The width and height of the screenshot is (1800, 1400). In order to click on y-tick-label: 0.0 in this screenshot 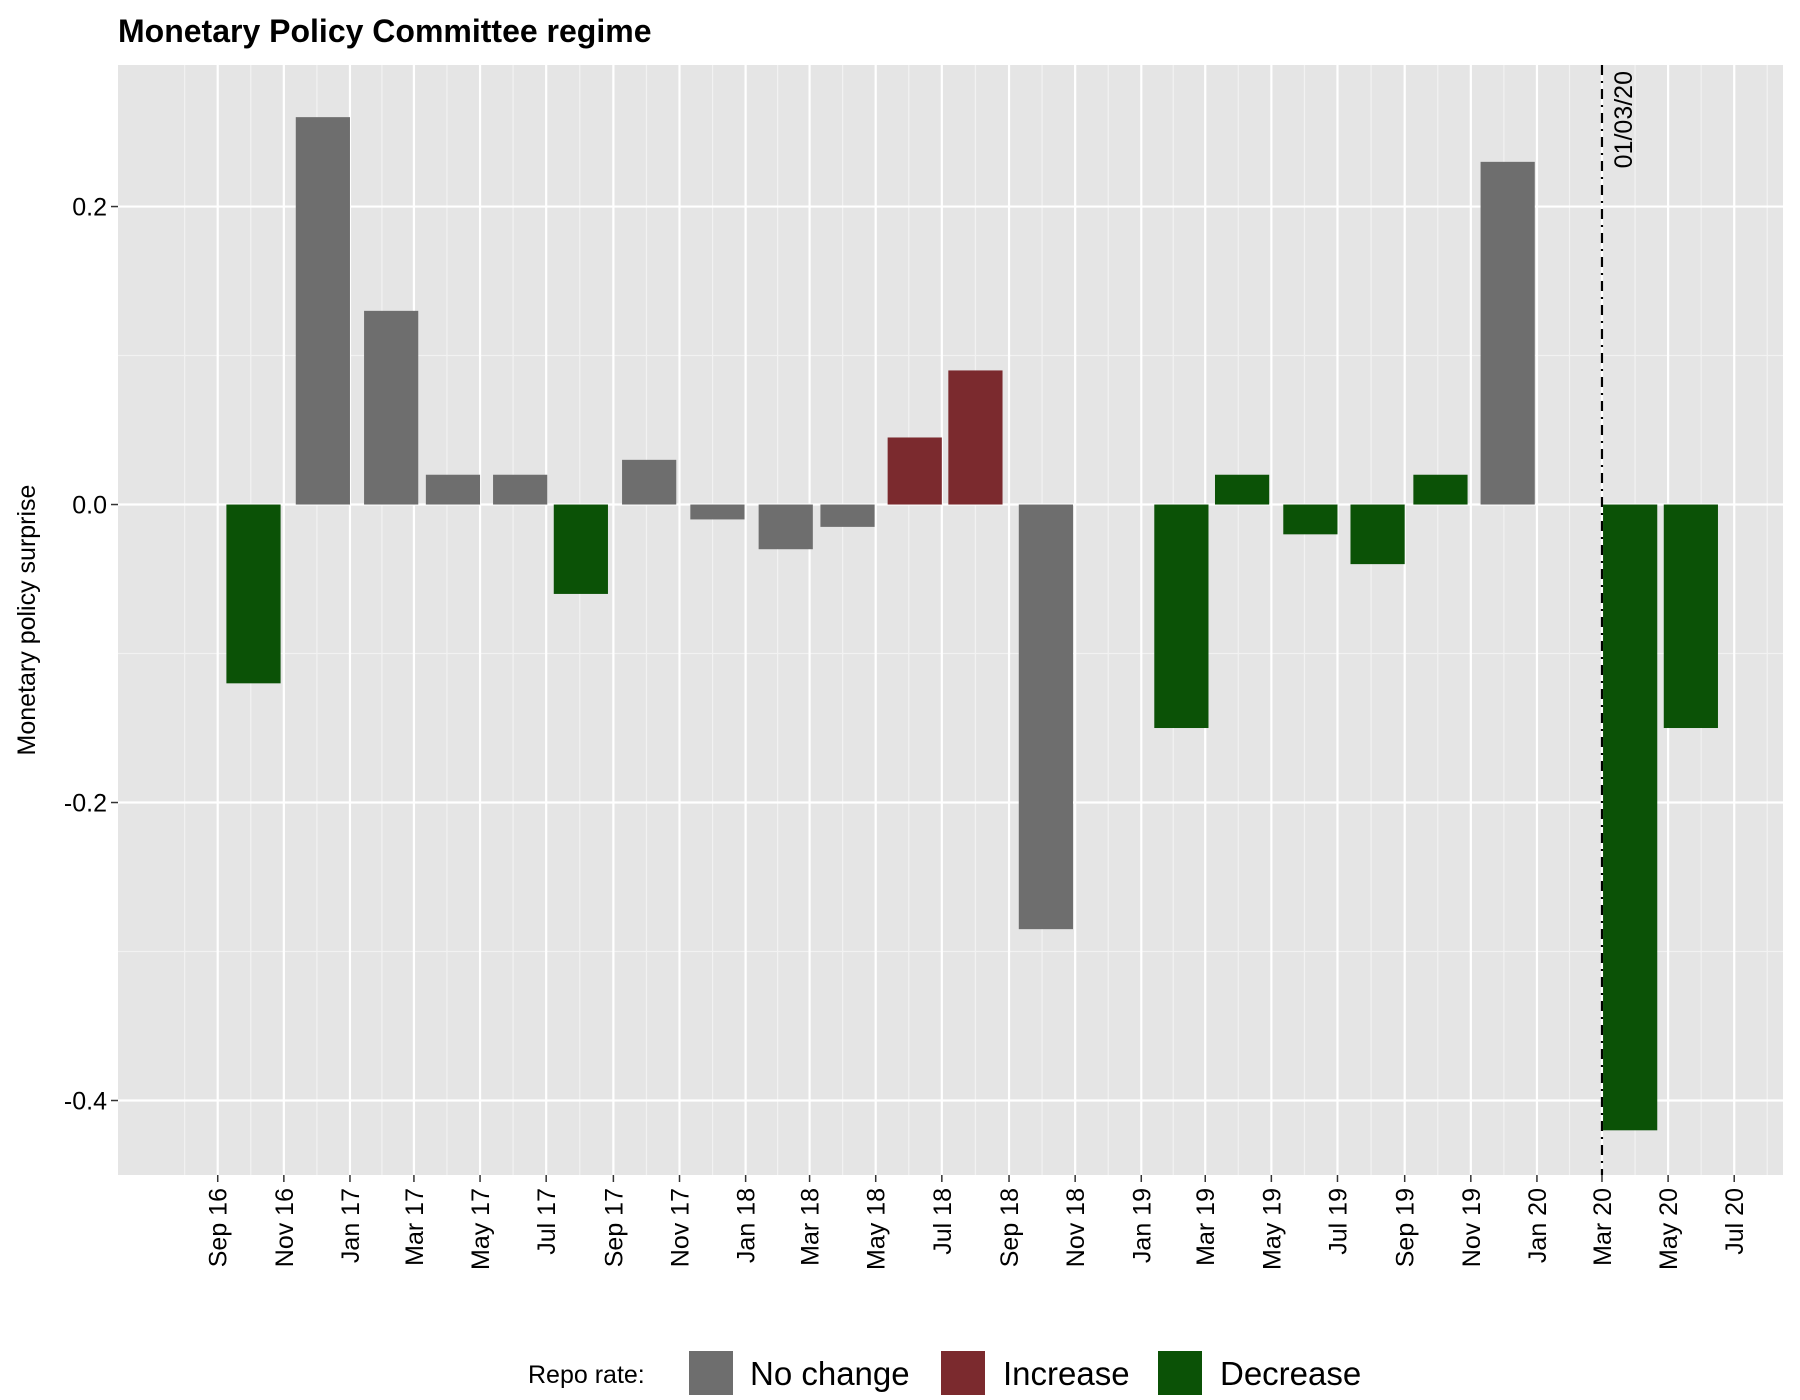, I will do `click(89, 506)`.